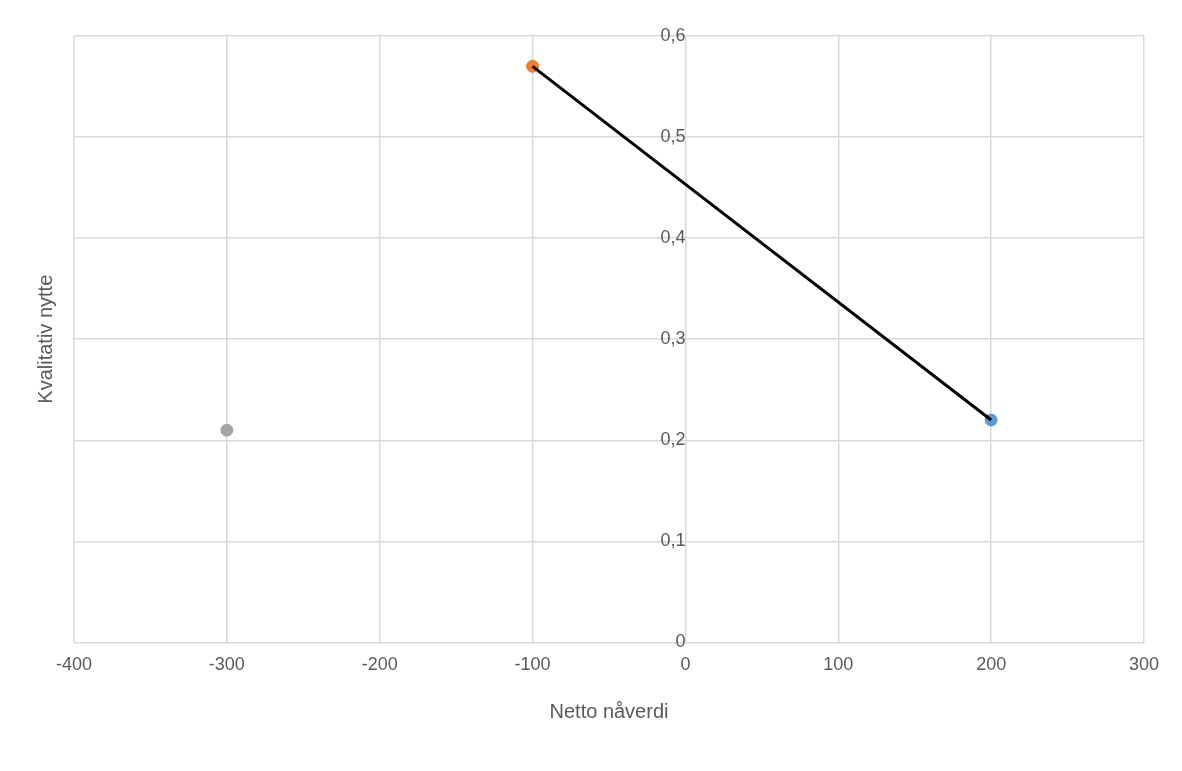 Image resolution: width=1182 pixels, height=771 pixels. I want to click on x-tick-label: -200, so click(379, 664).